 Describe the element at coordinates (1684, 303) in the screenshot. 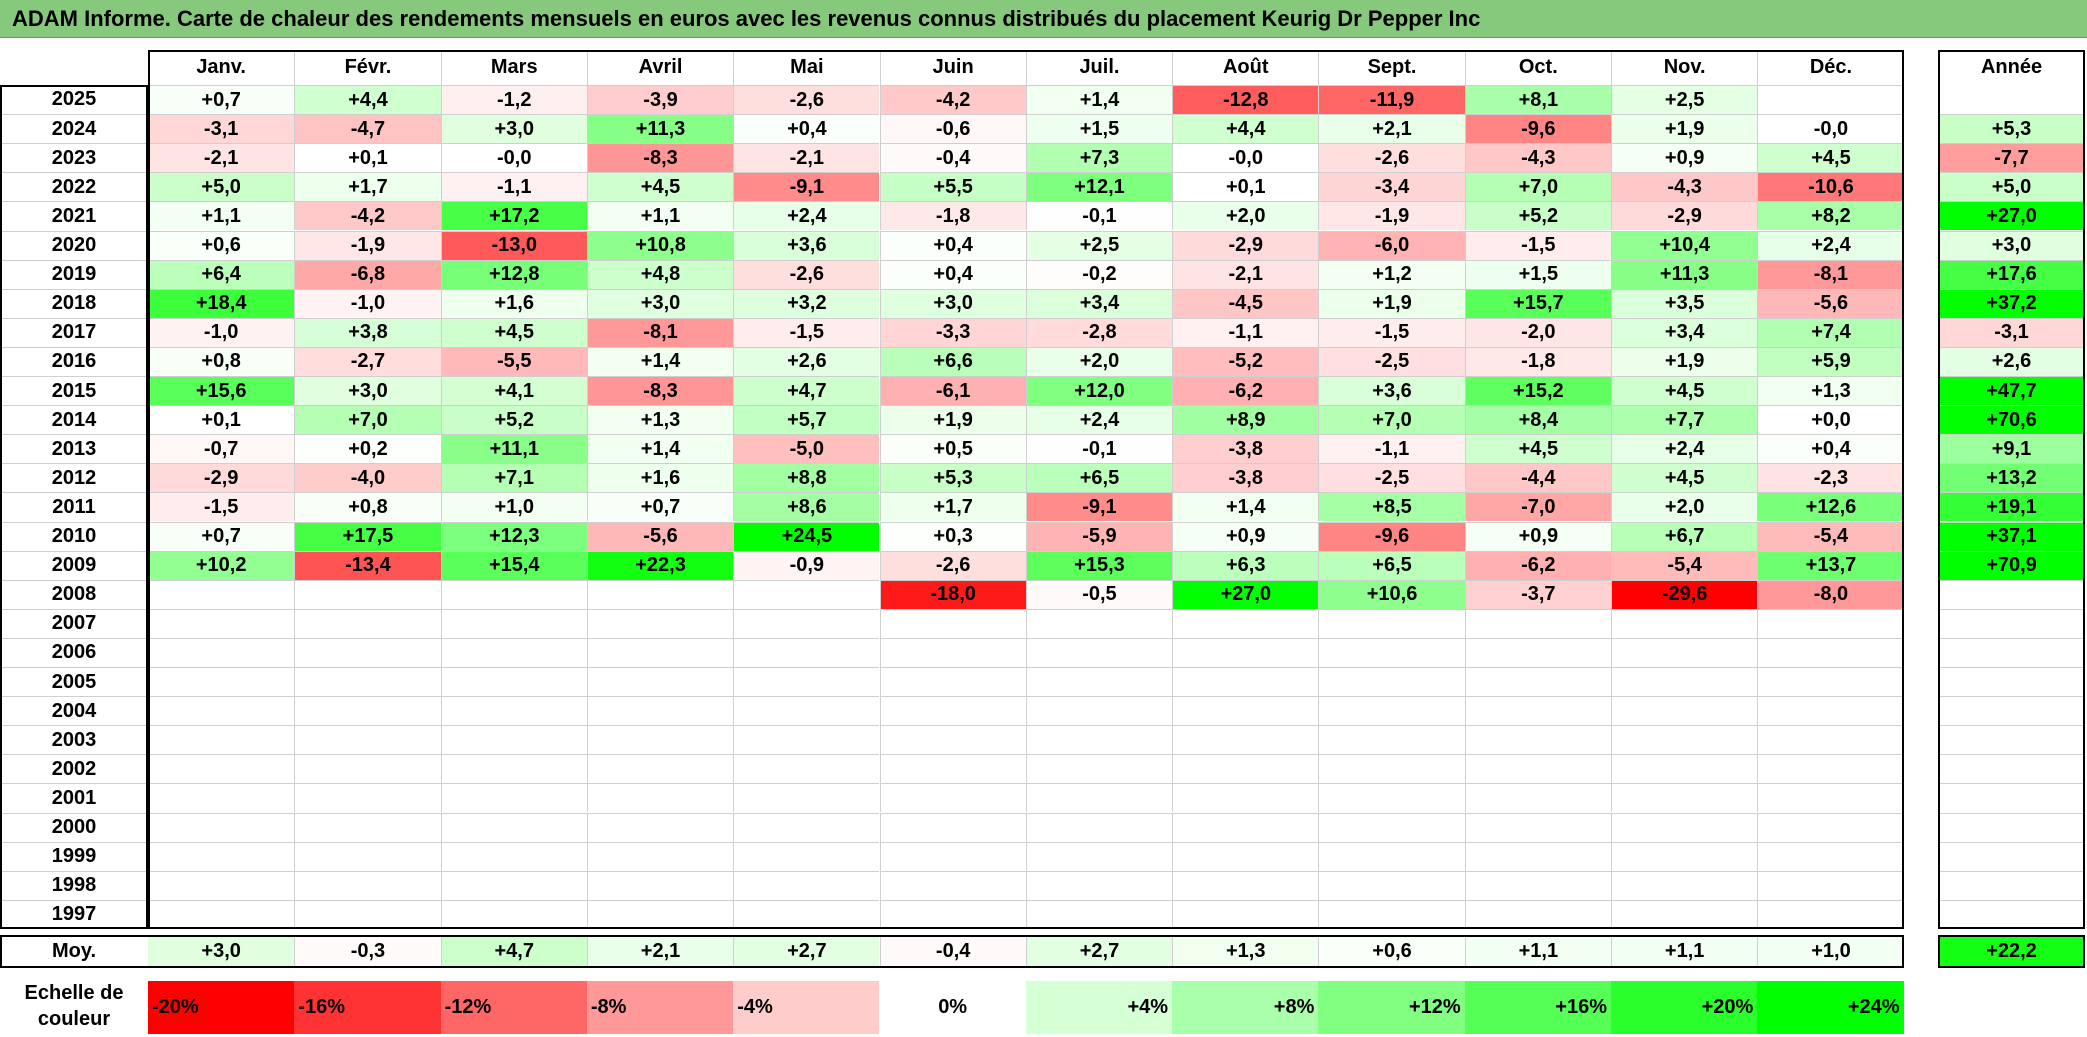

I see `heatmap-cell: +3,5` at that location.